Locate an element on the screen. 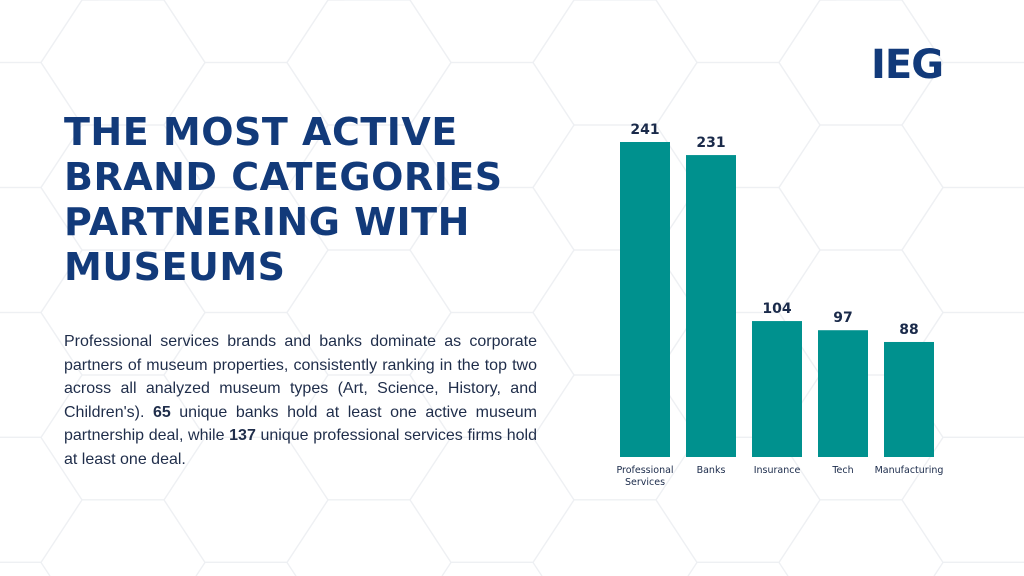 This screenshot has width=1024, height=576. category-label: Professional Services is located at coordinates (644, 476).